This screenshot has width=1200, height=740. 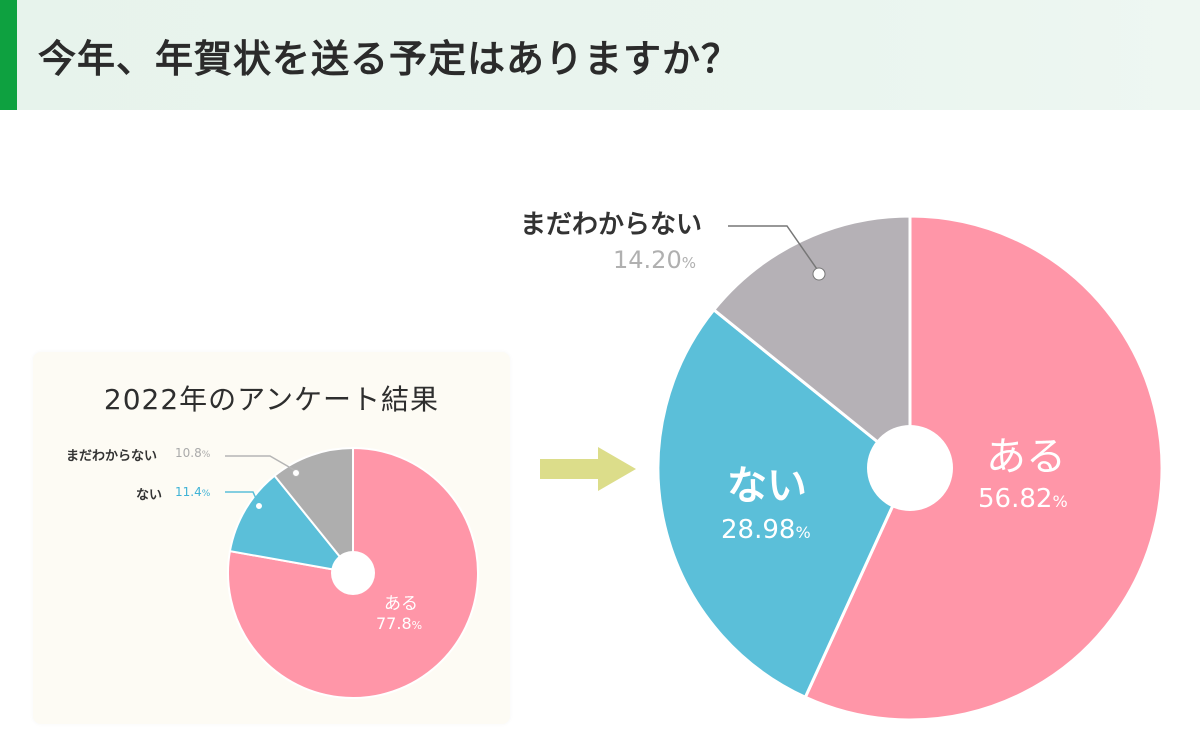 What do you see at coordinates (399, 623) in the screenshot?
I see `previous-value-aru: 77.8%` at bounding box center [399, 623].